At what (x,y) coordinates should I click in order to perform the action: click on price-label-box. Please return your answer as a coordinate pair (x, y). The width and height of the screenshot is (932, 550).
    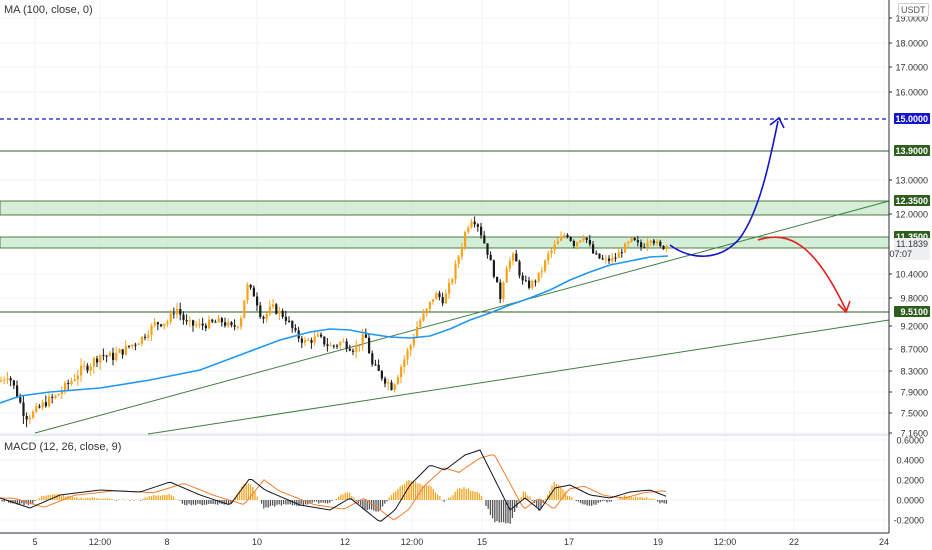
    Looking at the image, I should click on (912, 200).